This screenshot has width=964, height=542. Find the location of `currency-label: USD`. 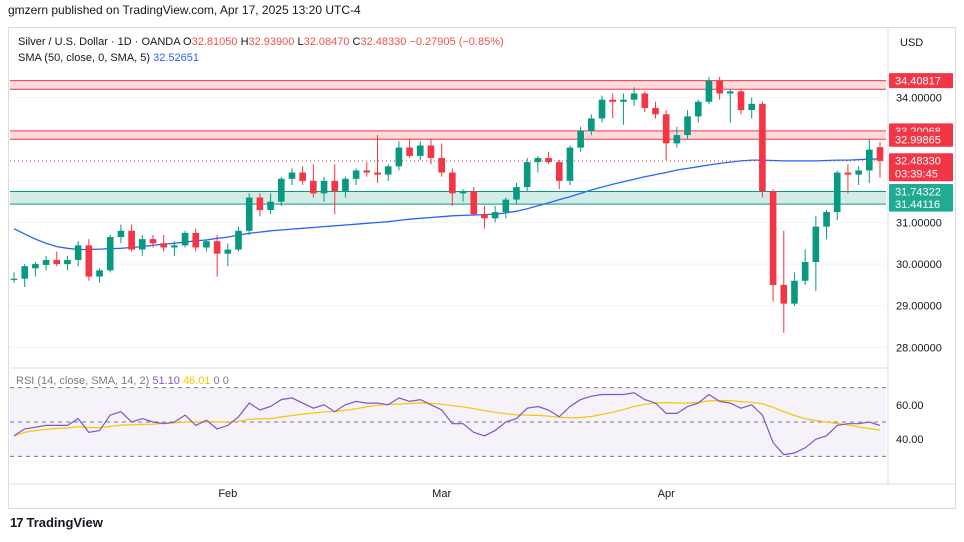

currency-label: USD is located at coordinates (912, 43).